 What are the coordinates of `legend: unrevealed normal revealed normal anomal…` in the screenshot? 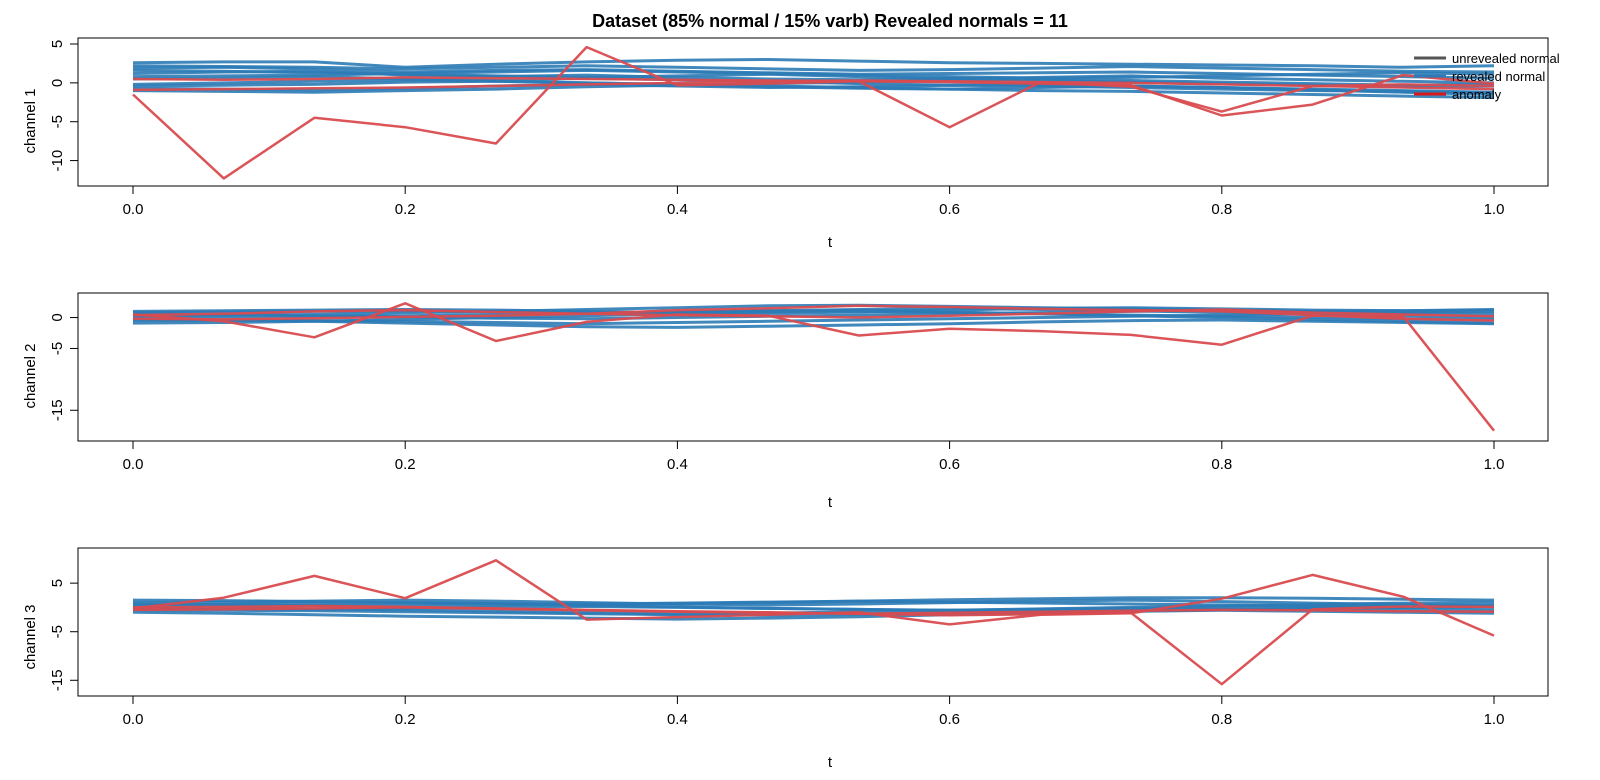 It's located at (1487, 76).